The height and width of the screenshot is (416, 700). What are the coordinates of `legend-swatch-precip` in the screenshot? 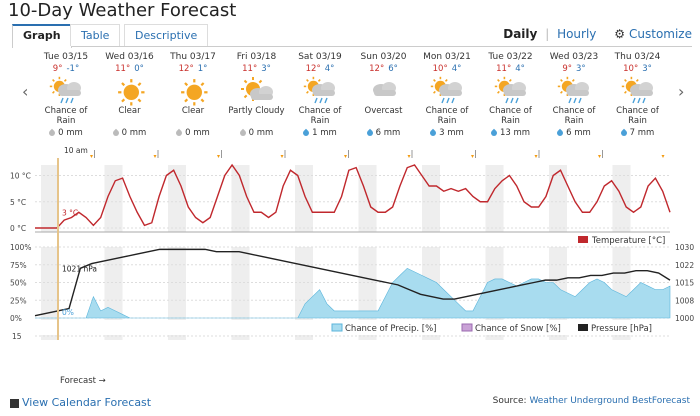 It's located at (337, 327).